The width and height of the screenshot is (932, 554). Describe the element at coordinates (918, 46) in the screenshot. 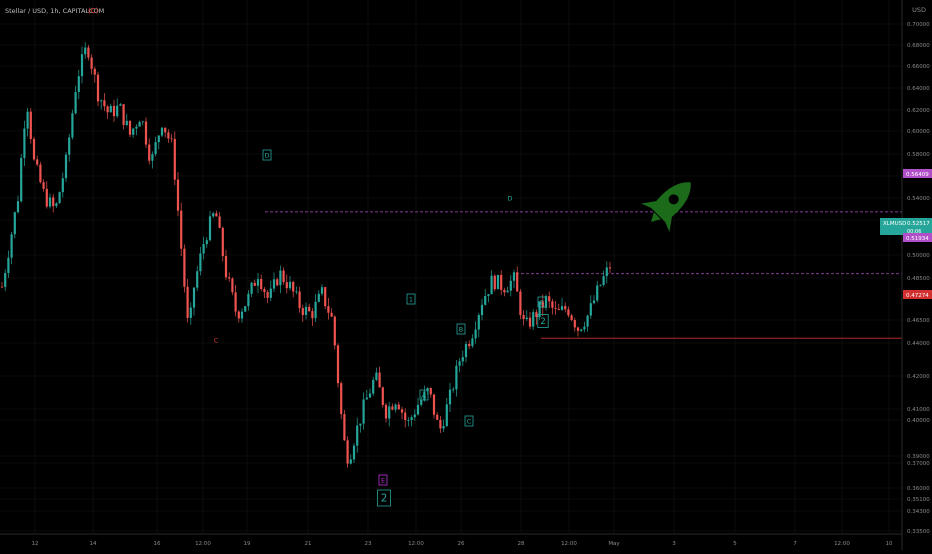

I see `y-tick-label: 0.68000` at that location.